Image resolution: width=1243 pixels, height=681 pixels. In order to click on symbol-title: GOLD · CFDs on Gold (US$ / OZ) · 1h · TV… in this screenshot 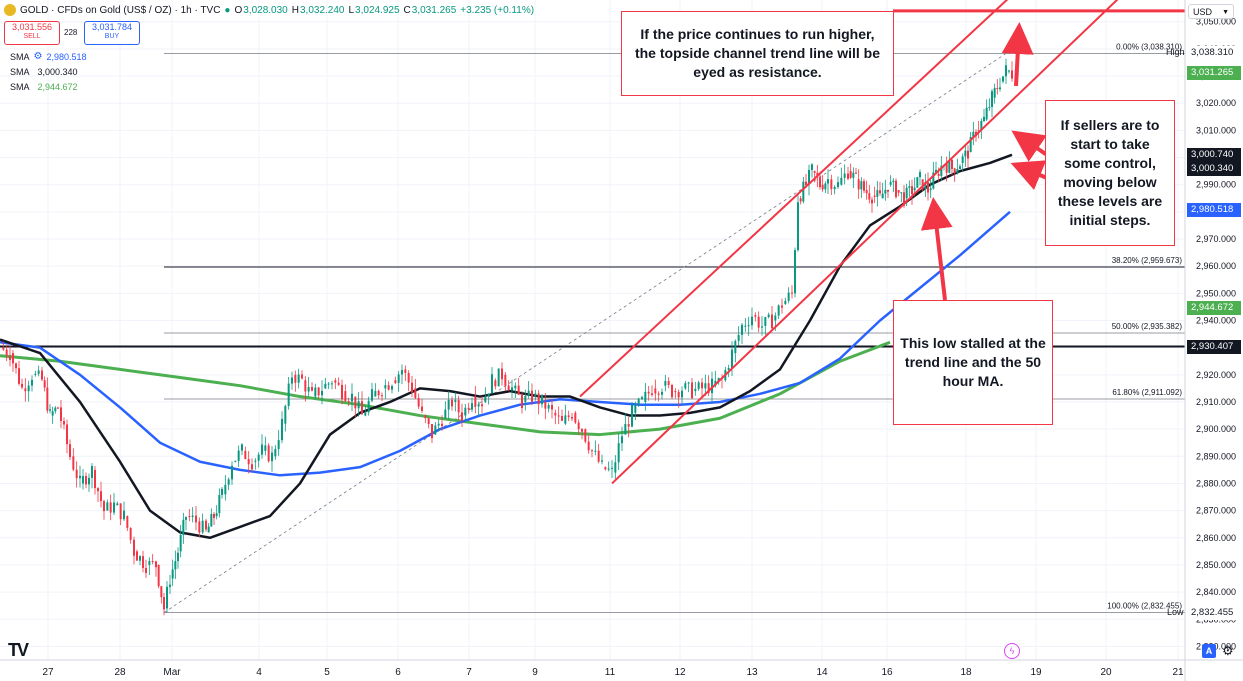, I will do `click(120, 10)`.